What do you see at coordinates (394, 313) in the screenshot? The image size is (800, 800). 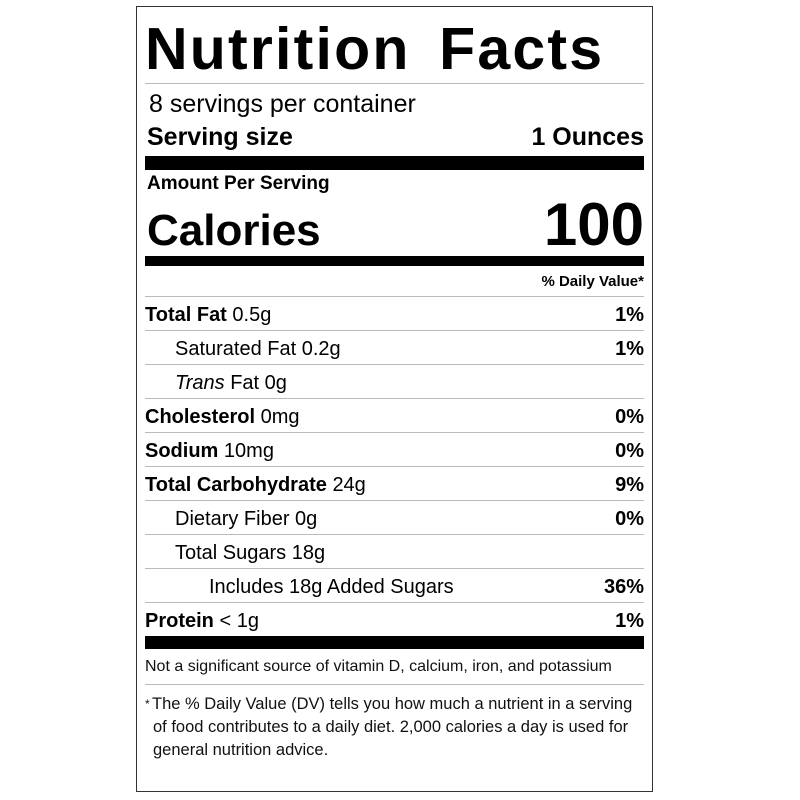 I see `nutrient-row-total-fat: Total Fat 0.5g 1%` at bounding box center [394, 313].